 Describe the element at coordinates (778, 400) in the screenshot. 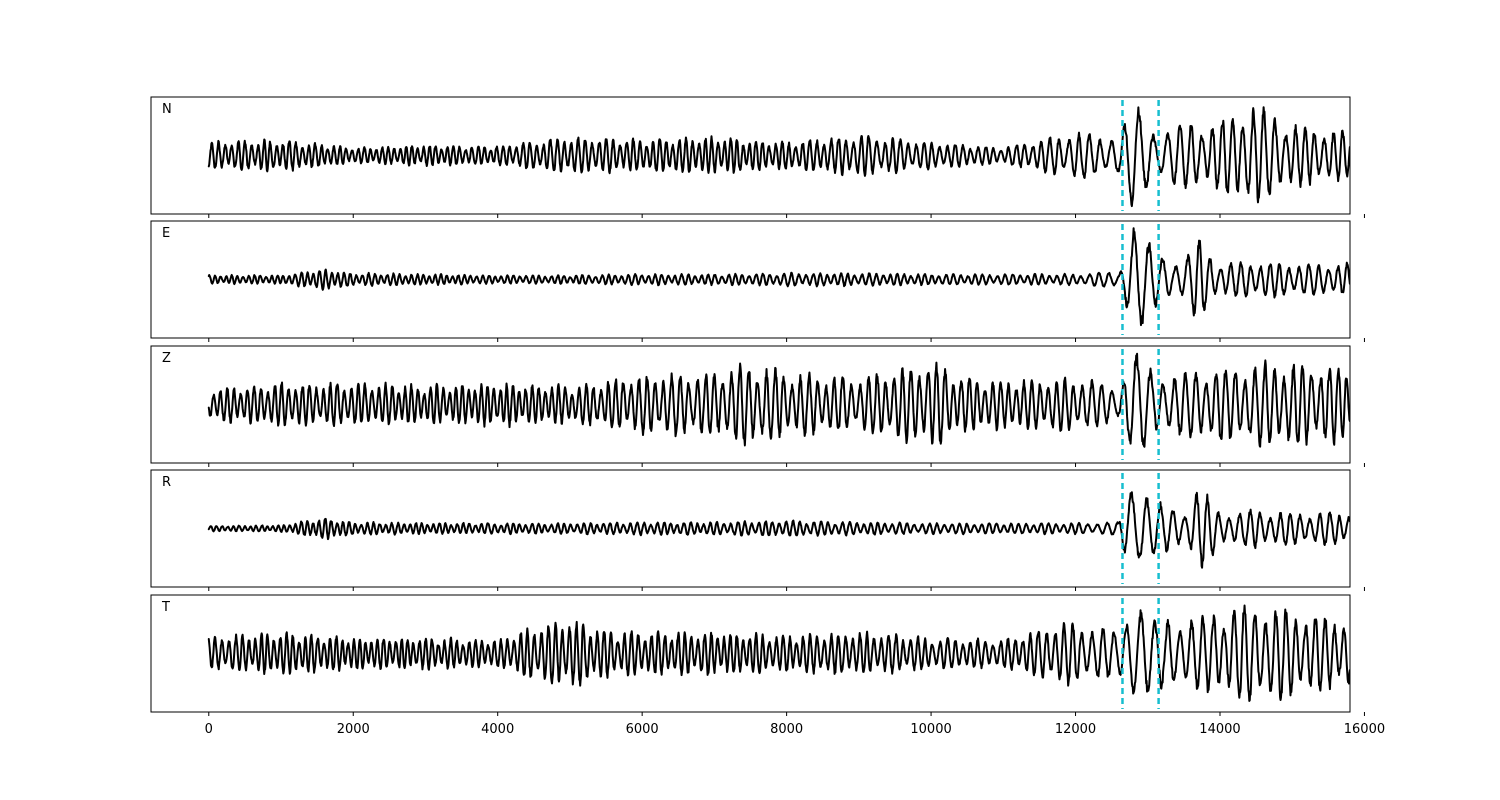

I see `trace-z` at that location.